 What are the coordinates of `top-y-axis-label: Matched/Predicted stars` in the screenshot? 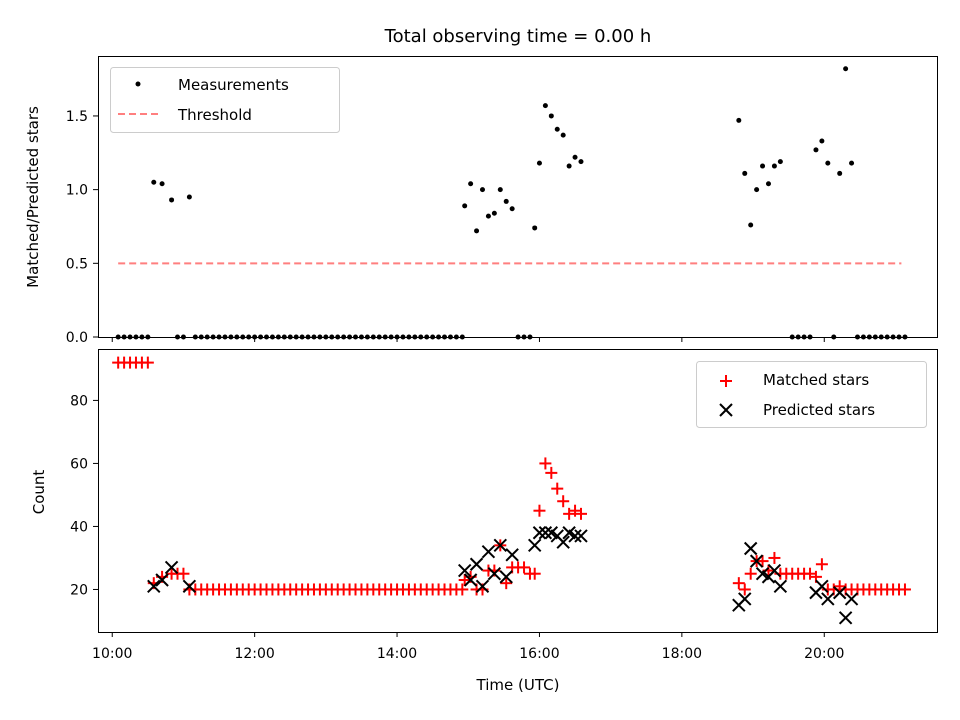 It's located at (33, 197).